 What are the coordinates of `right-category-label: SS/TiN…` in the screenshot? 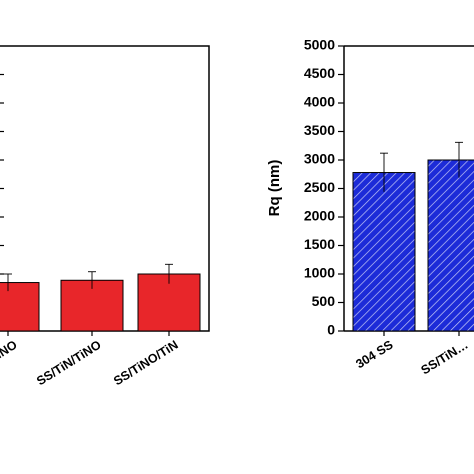 It's located at (445, 358).